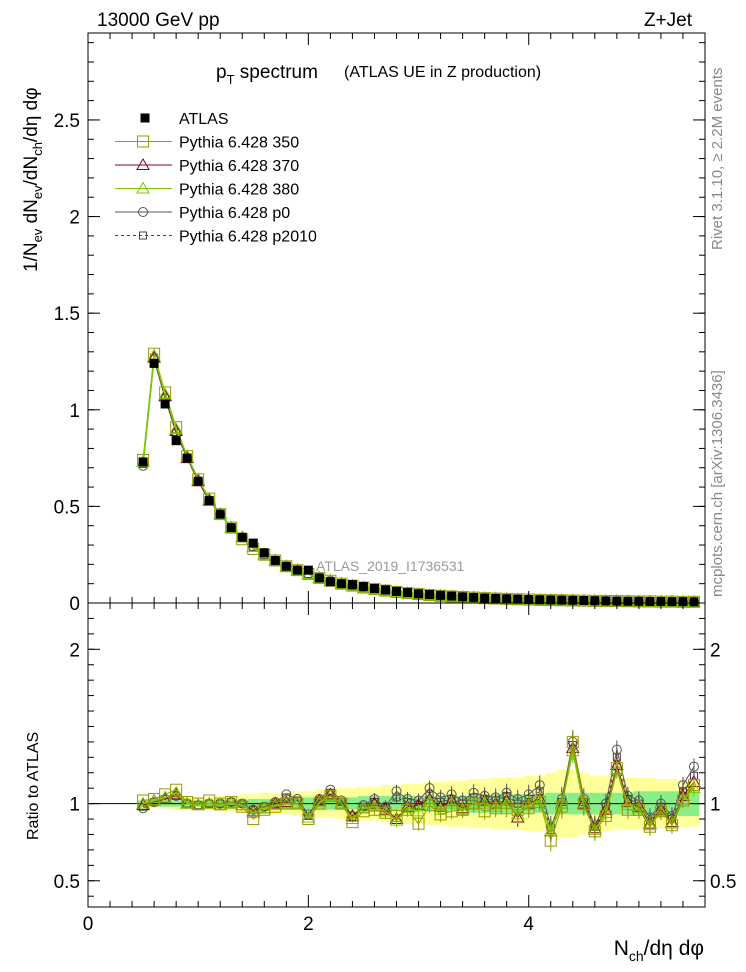 The image size is (746, 972). Describe the element at coordinates (221, 72) in the screenshot. I see `plot-title-main: p` at that location.